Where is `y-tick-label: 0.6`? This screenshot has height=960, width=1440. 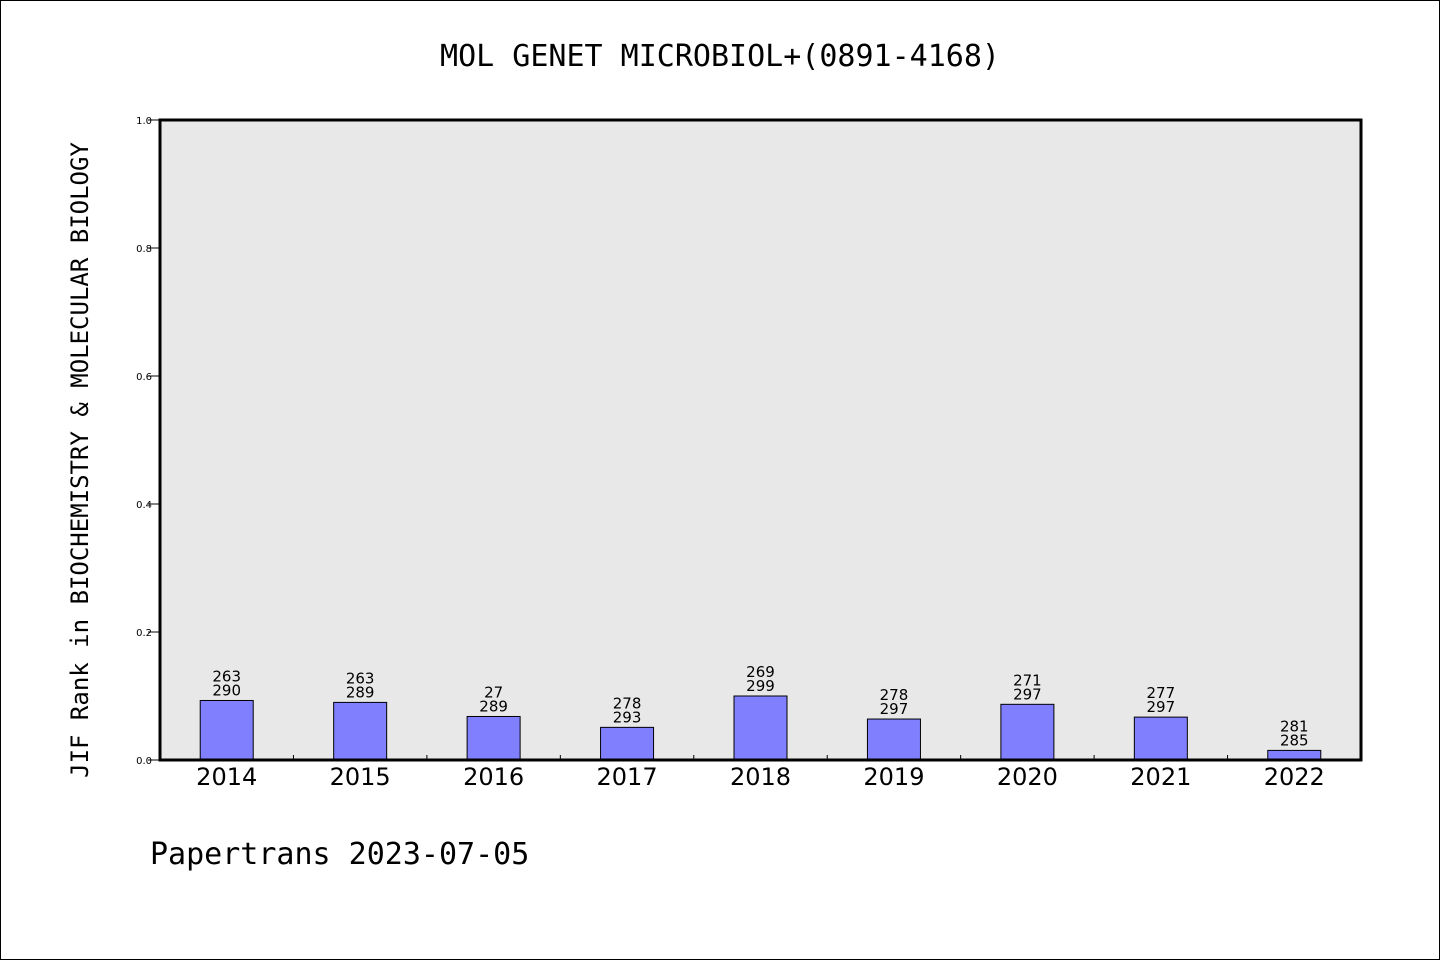 y-tick-label: 0.6 is located at coordinates (144, 377).